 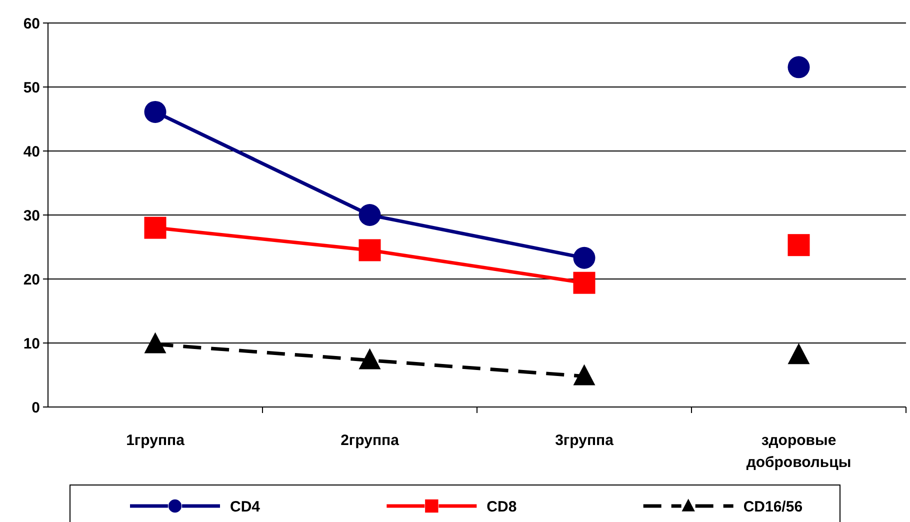 I want to click on legend-label: CD16/56, so click(x=773, y=507).